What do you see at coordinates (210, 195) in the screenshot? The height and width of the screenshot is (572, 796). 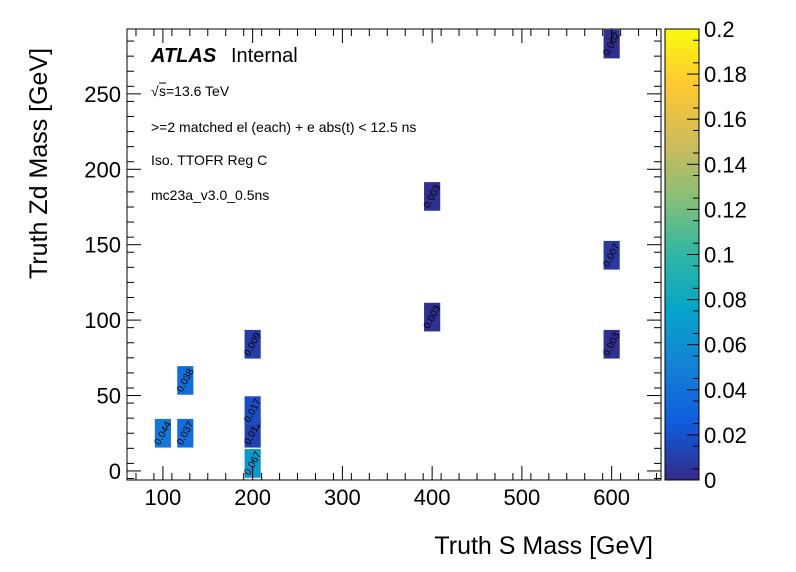 I see `sample-label: mc23a_v3.0_0.5ns` at bounding box center [210, 195].